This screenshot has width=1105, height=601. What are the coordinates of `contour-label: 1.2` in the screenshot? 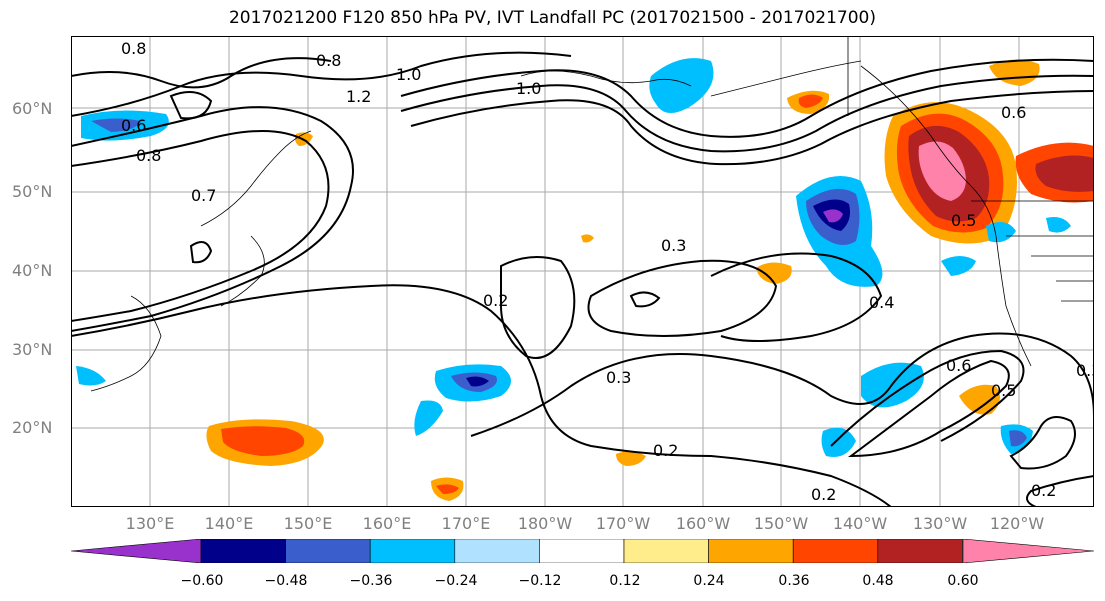 It's located at (358, 96).